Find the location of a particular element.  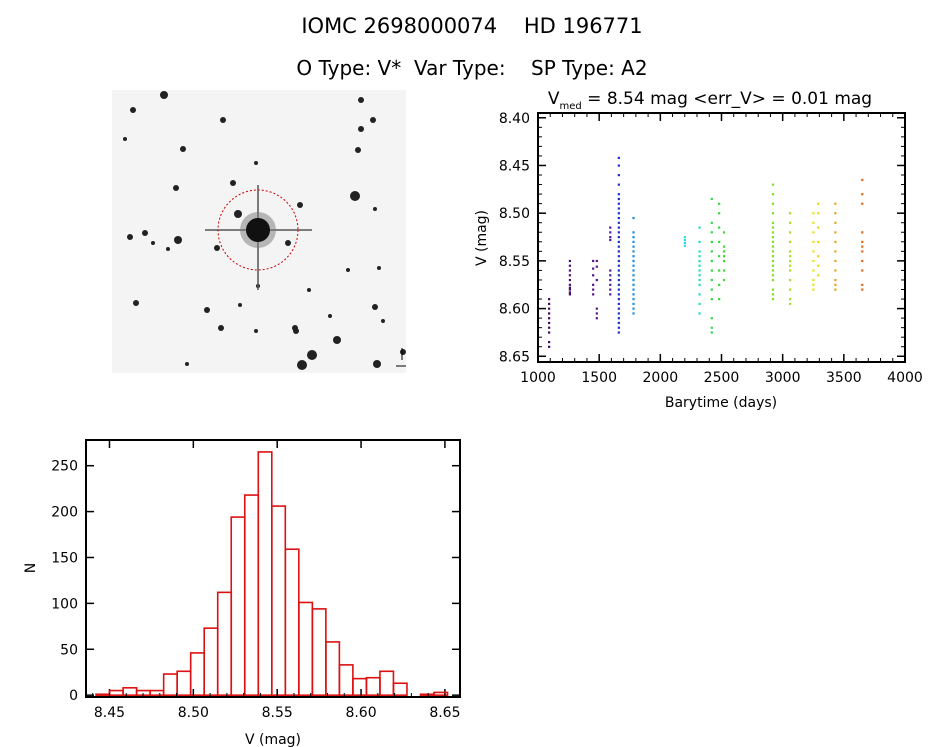

x-axis-label: Barytime (days) is located at coordinates (721, 403).